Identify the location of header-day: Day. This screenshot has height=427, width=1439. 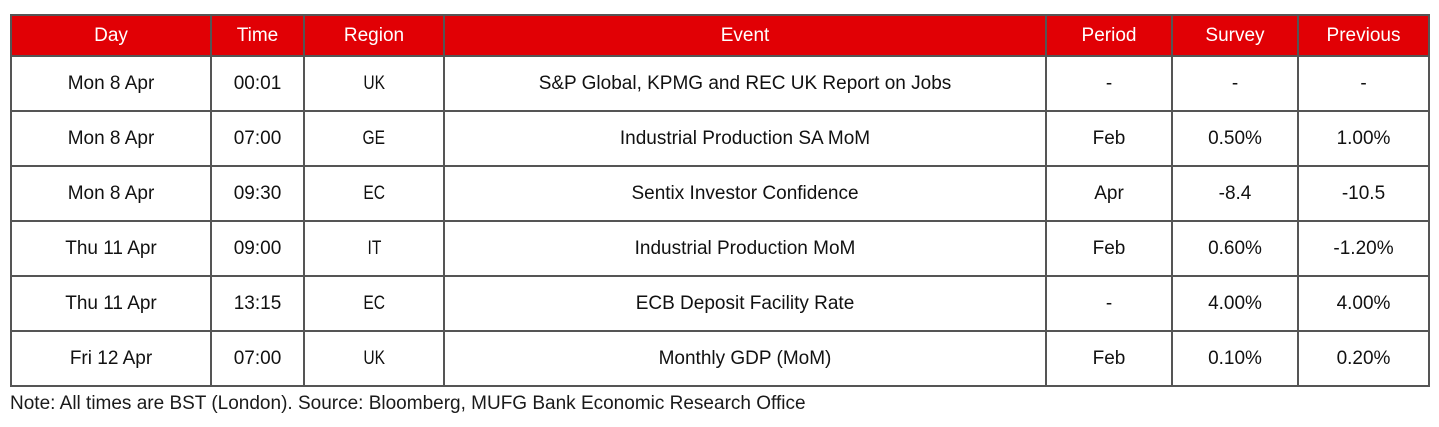
(111, 35).